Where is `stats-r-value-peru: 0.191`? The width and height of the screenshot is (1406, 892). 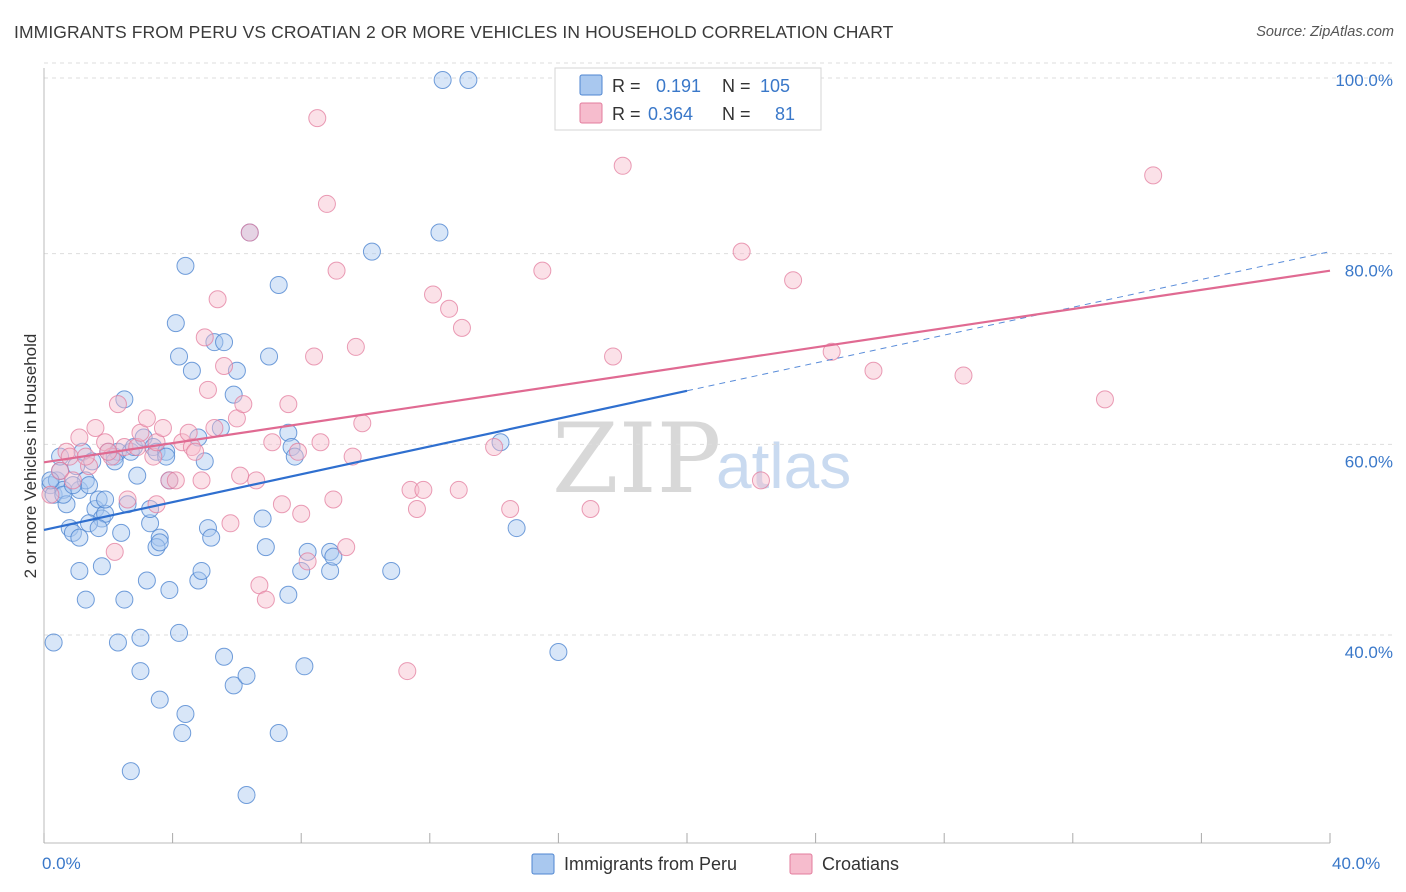
stats-r-value-peru: 0.191 is located at coordinates (678, 86).